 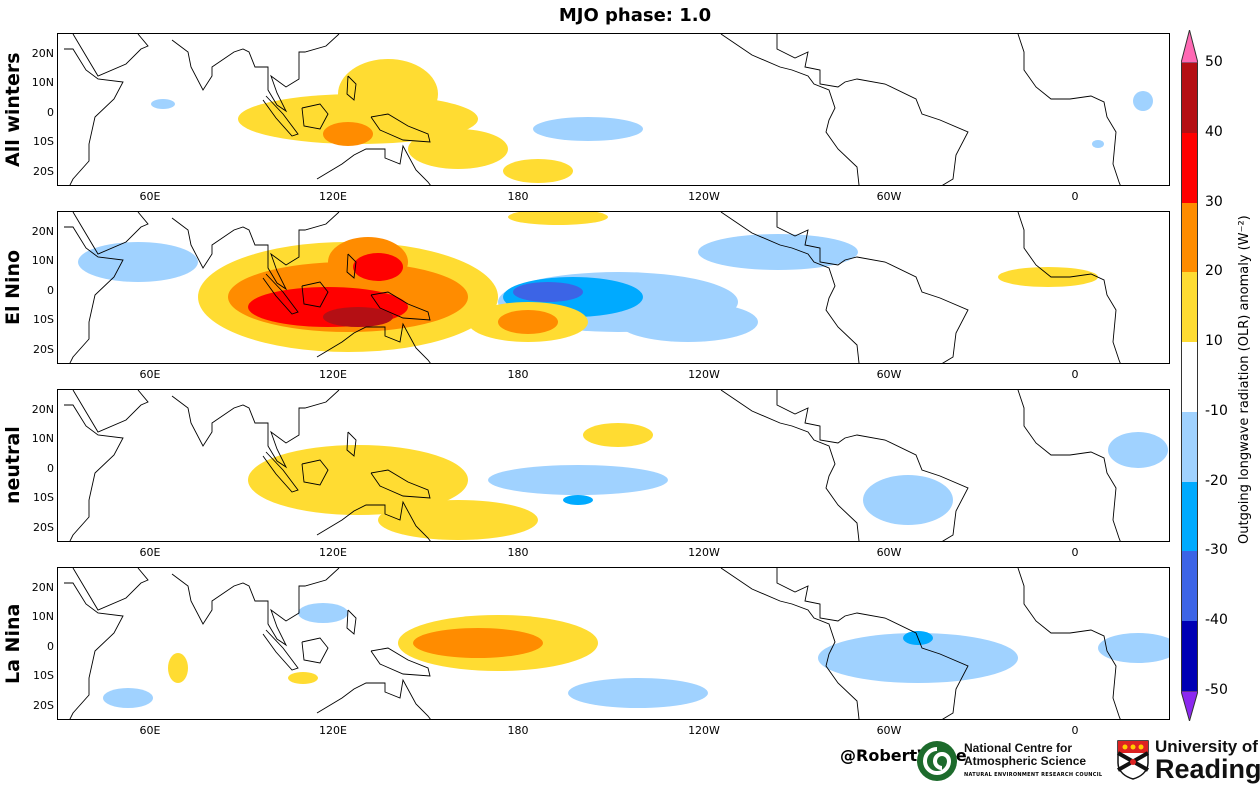 I want to click on lon-tick-label: 120E, so click(x=333, y=374).